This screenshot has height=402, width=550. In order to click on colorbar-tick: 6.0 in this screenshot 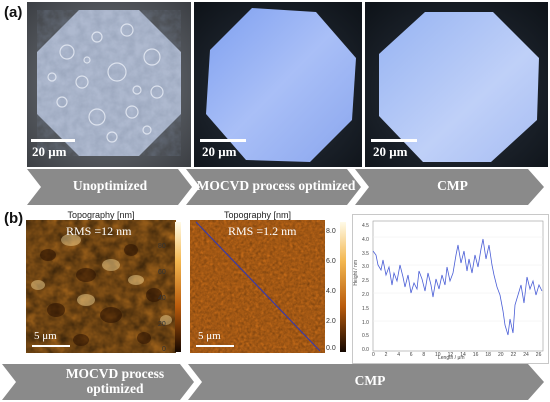, I will do `click(331, 261)`.